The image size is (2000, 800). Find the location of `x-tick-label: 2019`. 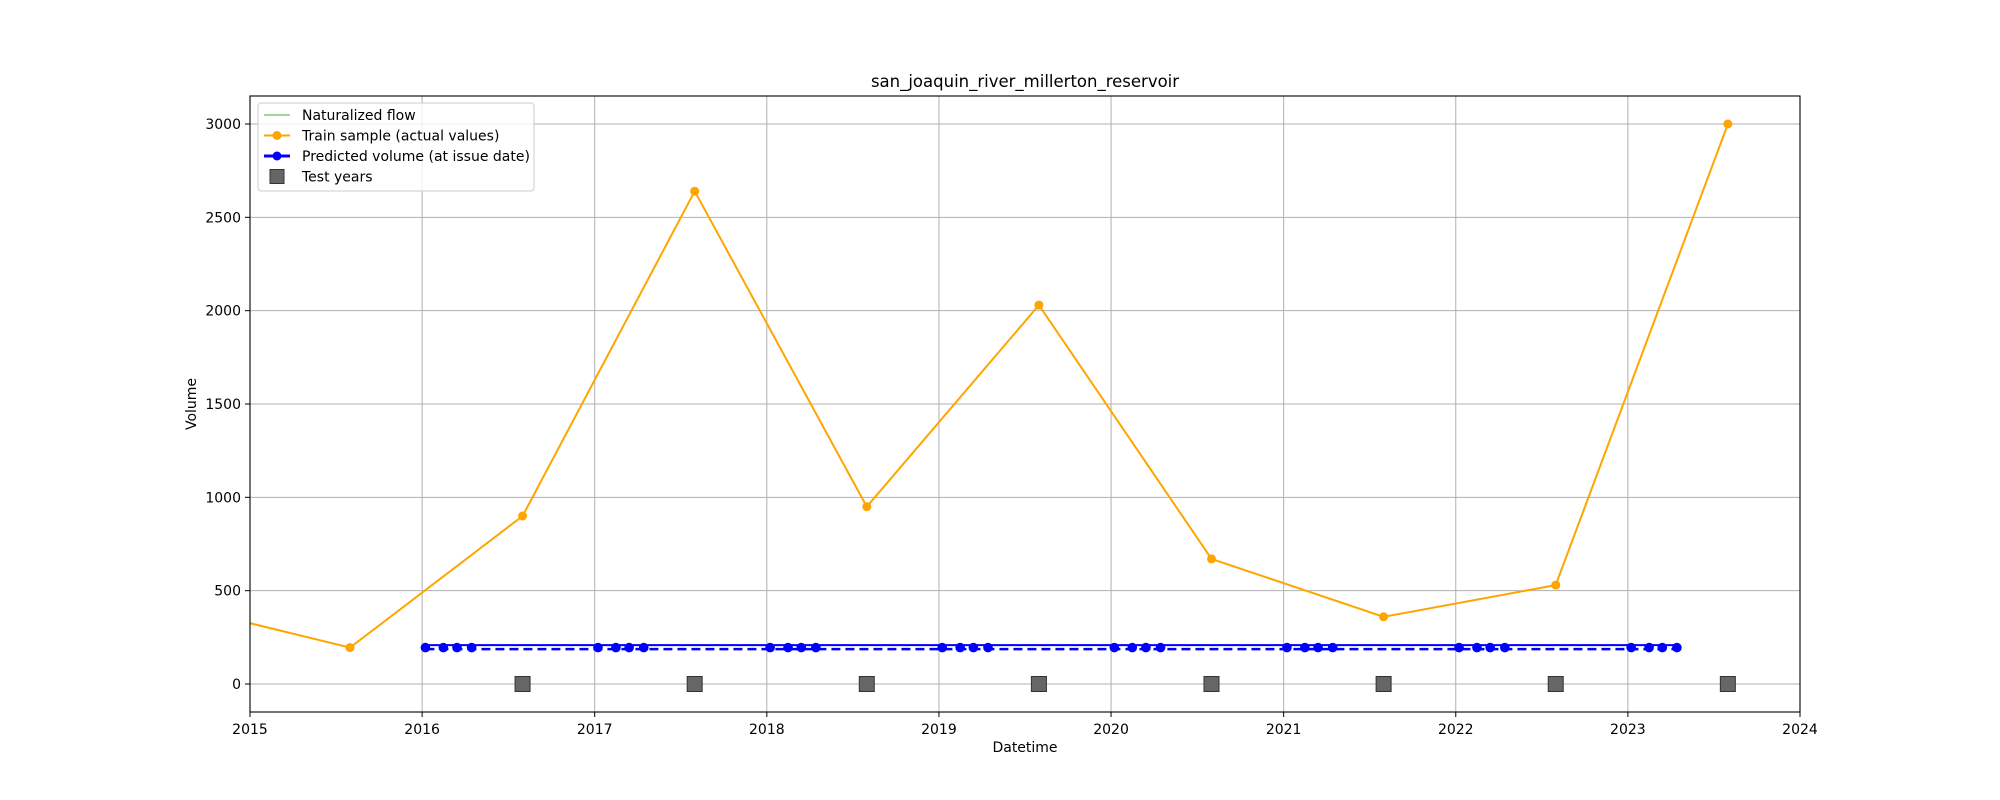

x-tick-label: 2019 is located at coordinates (939, 730).